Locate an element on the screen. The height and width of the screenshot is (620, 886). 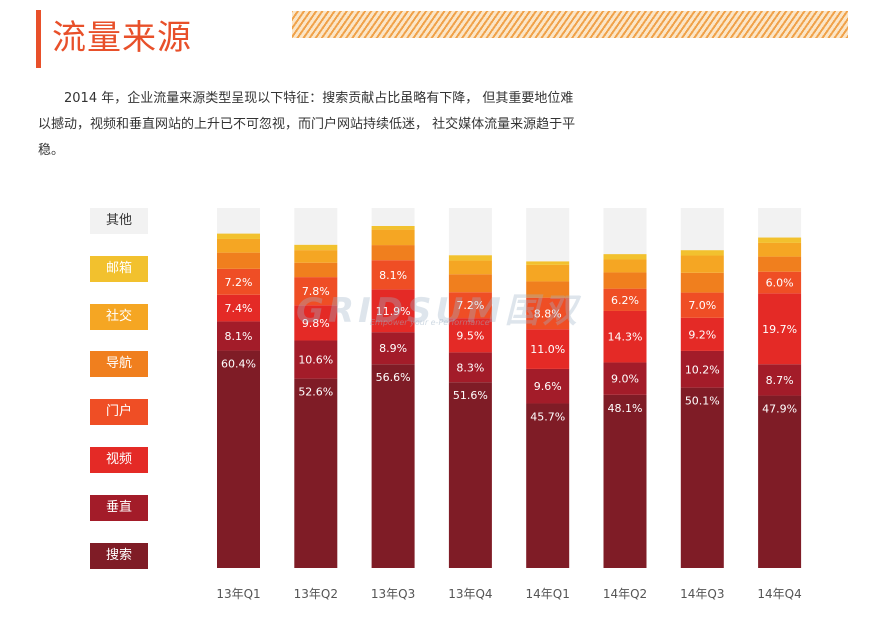
data-label-3-1: 8.3% is located at coordinates (470, 367).